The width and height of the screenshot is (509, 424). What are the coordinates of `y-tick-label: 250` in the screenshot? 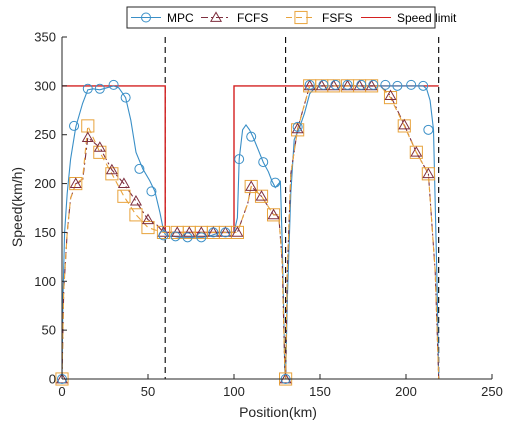 It's located at (45, 134).